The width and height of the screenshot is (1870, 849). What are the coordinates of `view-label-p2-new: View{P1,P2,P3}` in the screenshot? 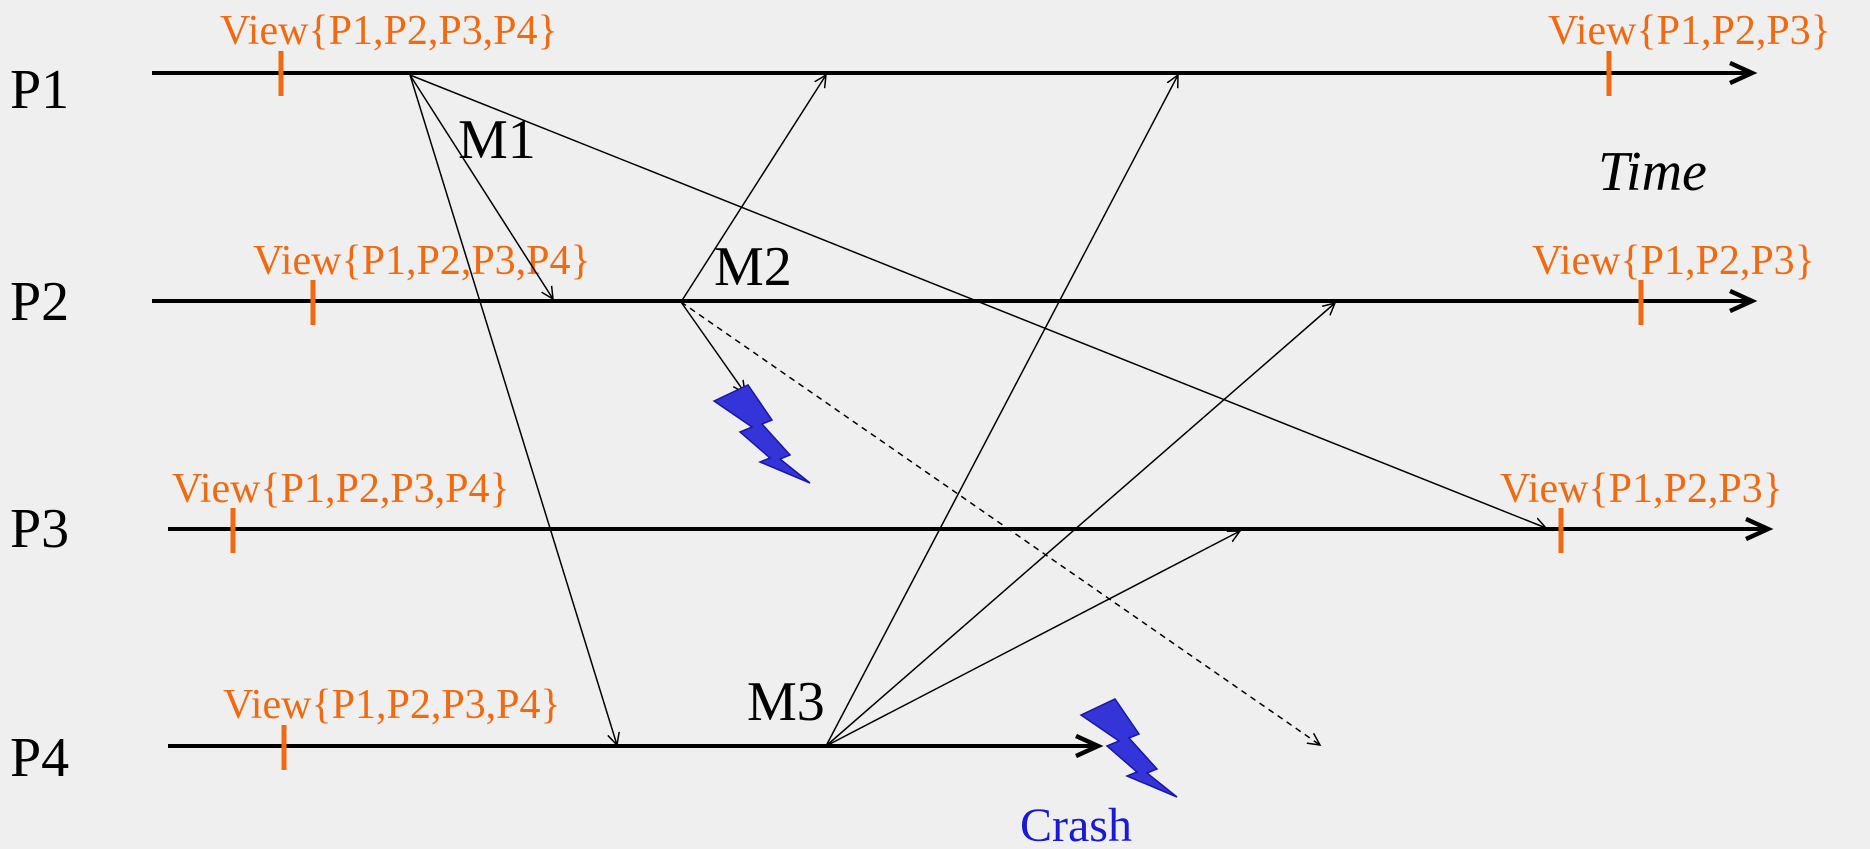 It's located at (1673, 261).